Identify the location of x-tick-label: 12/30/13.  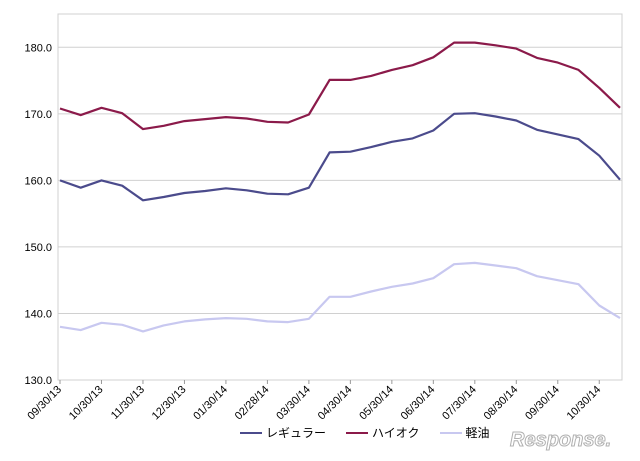
(169, 403).